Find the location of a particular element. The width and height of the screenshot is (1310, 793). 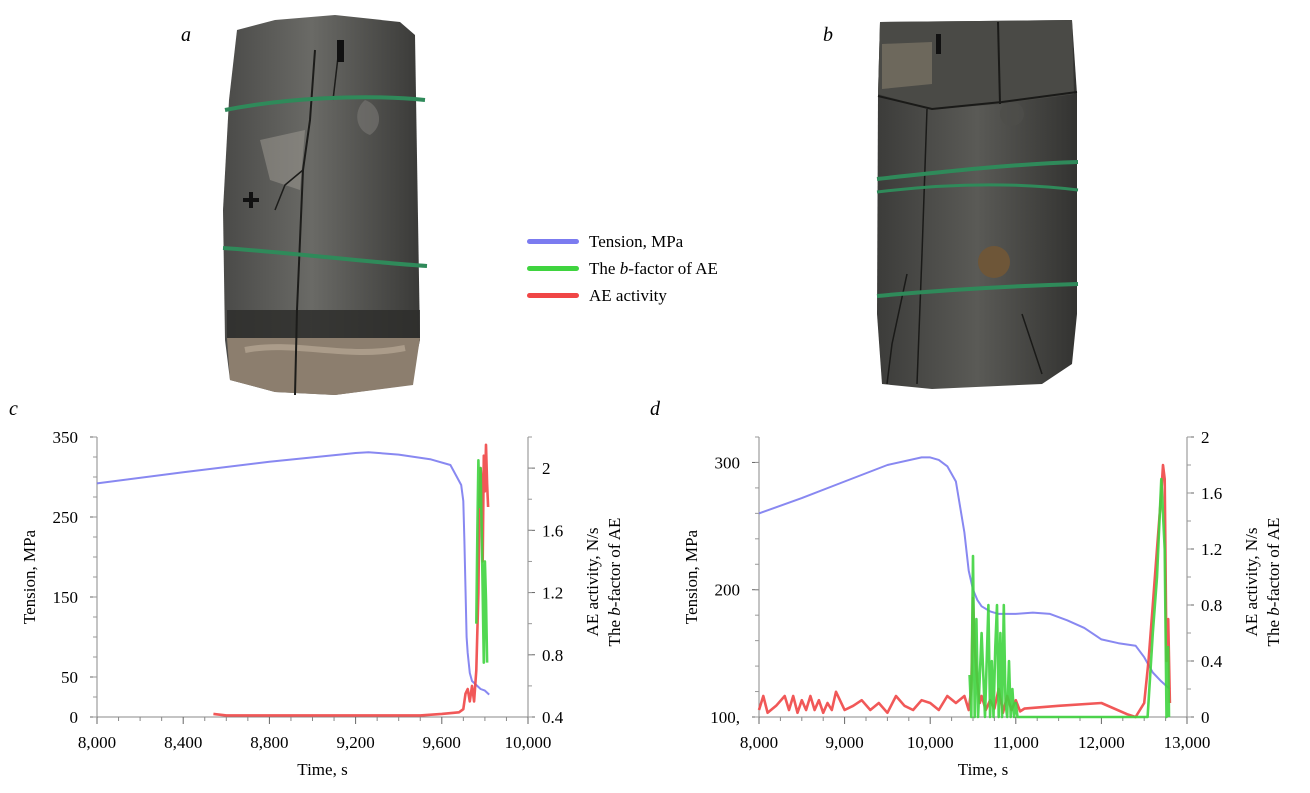

x-tick-label: 9,000 is located at coordinates (844, 742).